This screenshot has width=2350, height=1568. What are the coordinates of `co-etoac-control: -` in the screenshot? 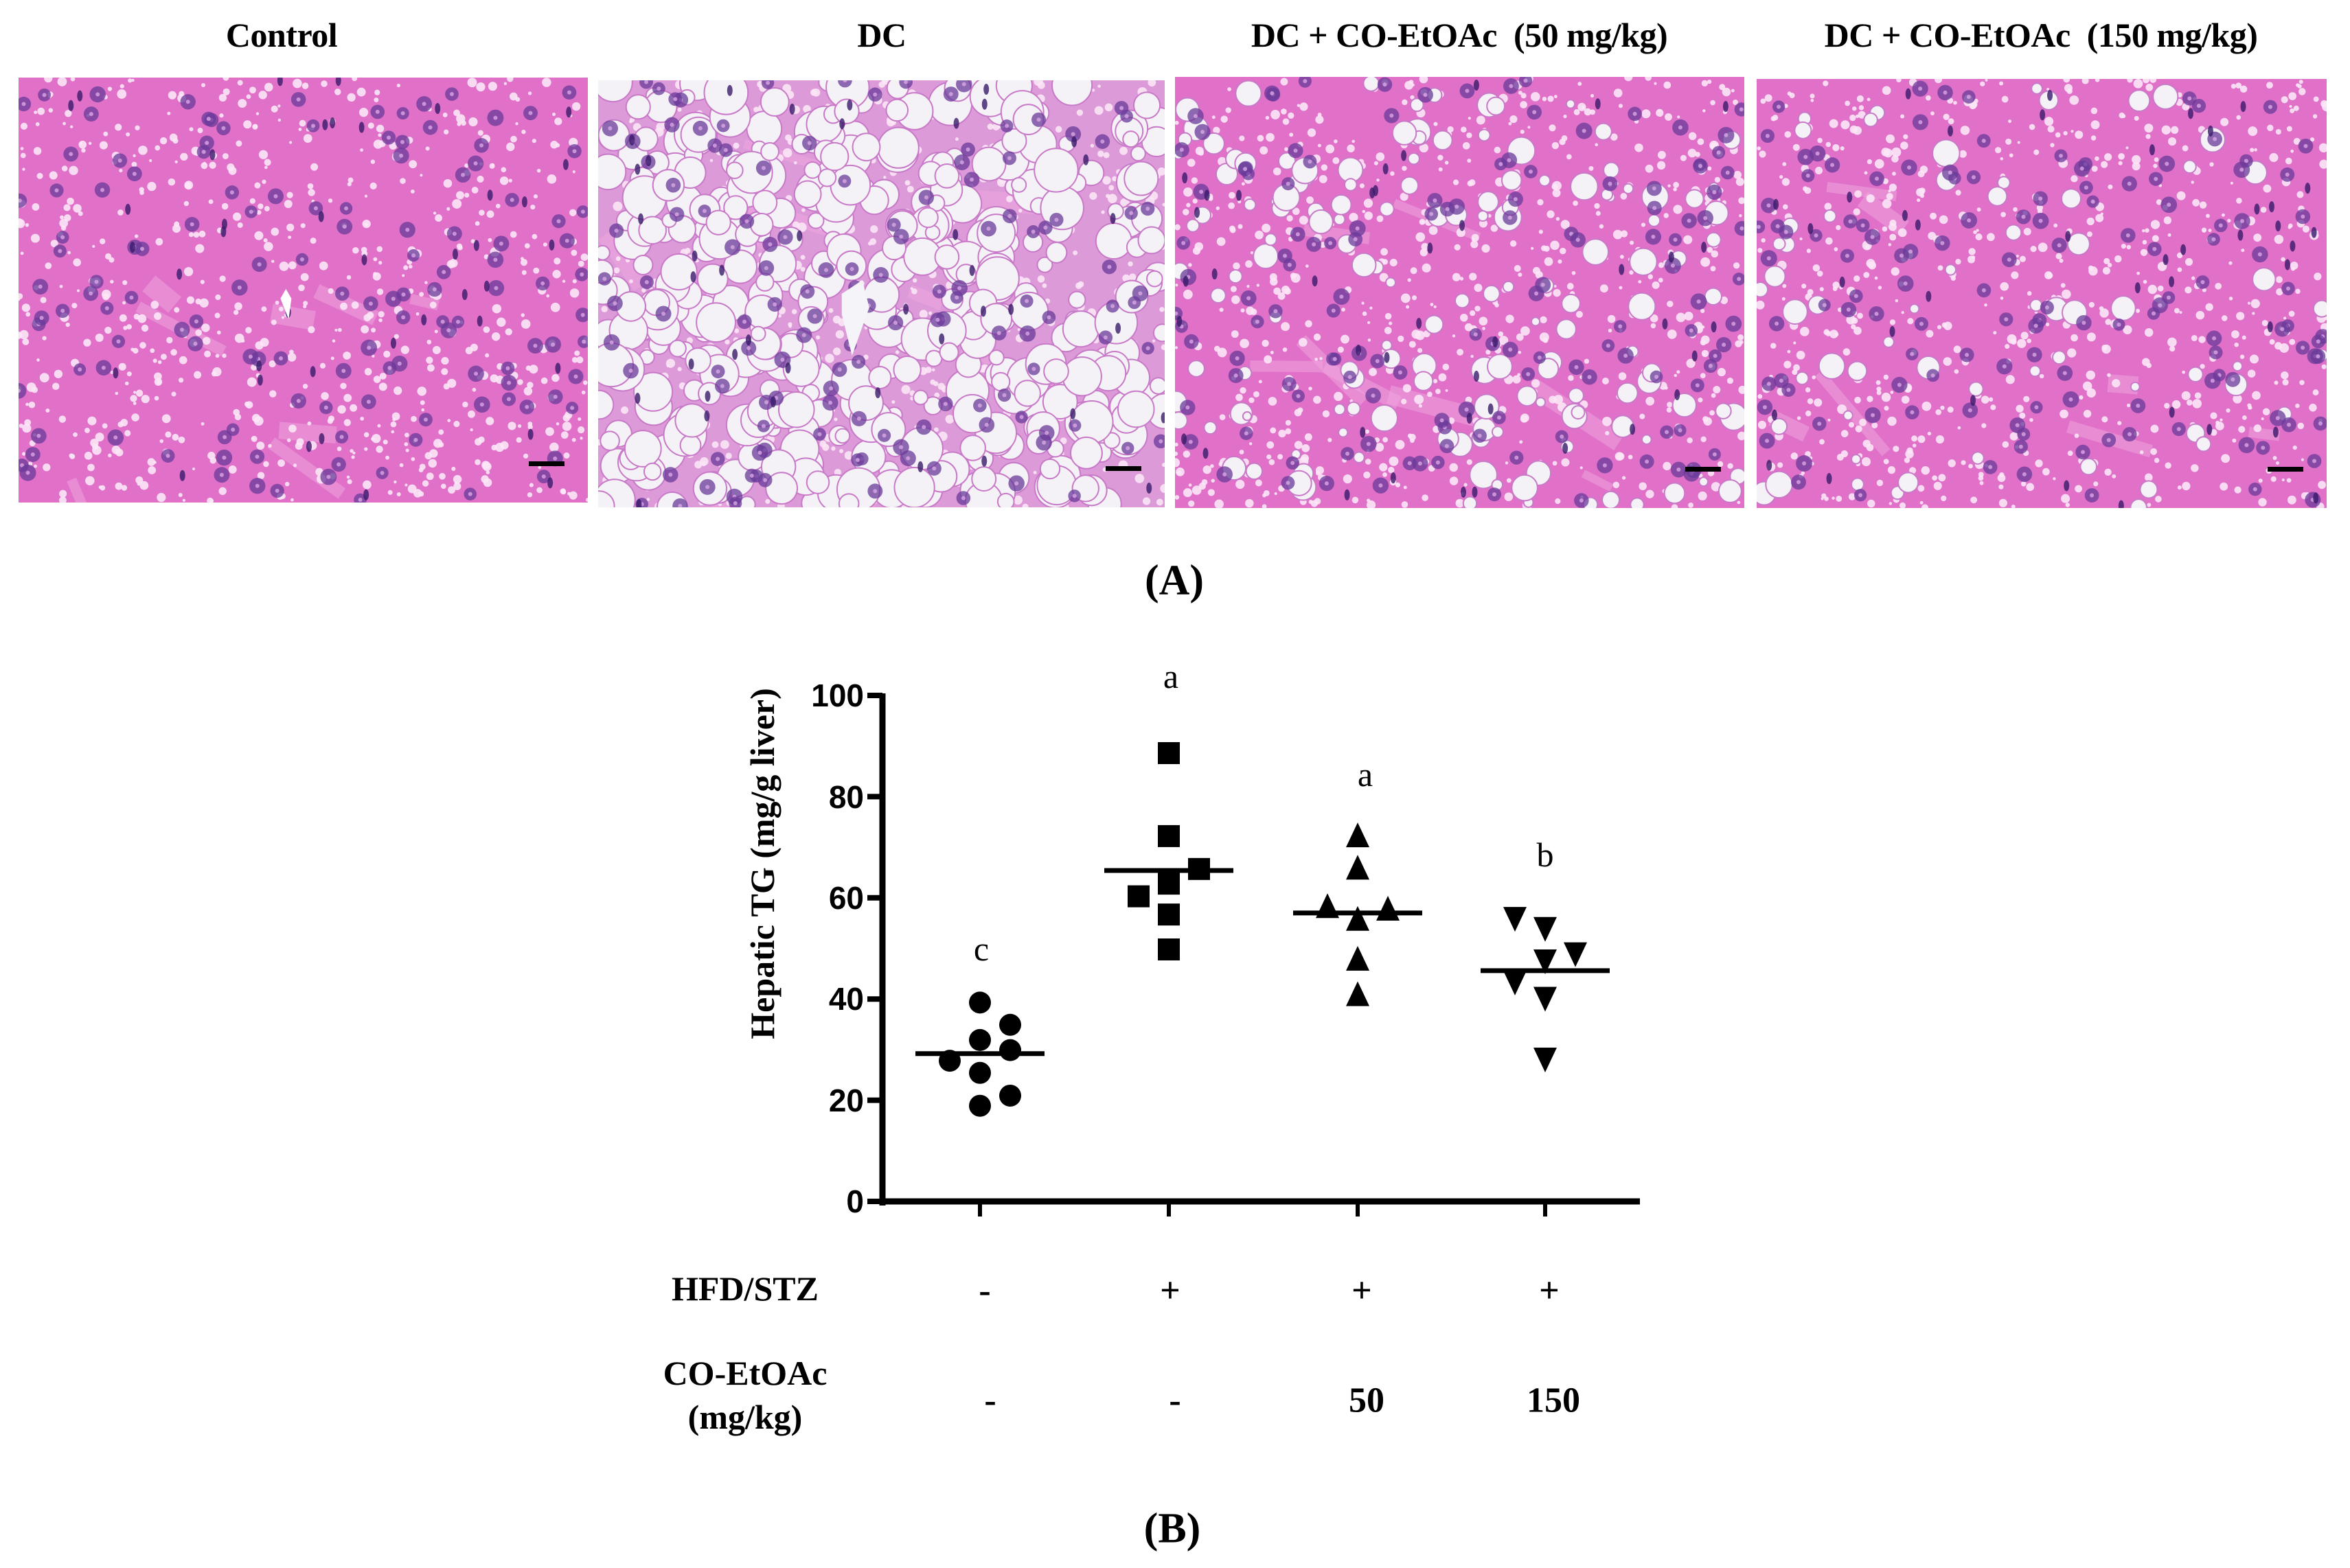 It's located at (990, 1400).